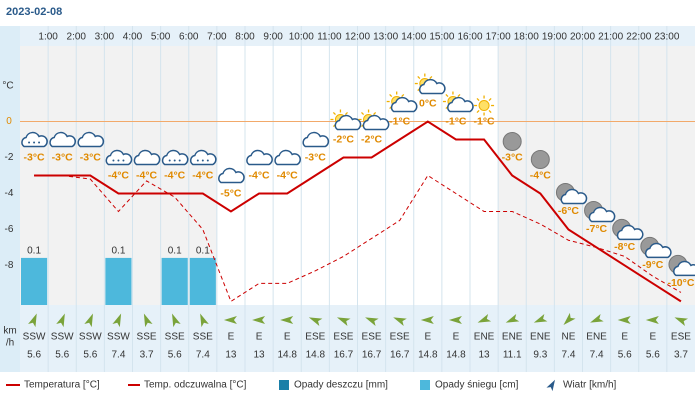 This screenshot has width=695, height=408. I want to click on hour-label: 8:00, so click(245, 37).